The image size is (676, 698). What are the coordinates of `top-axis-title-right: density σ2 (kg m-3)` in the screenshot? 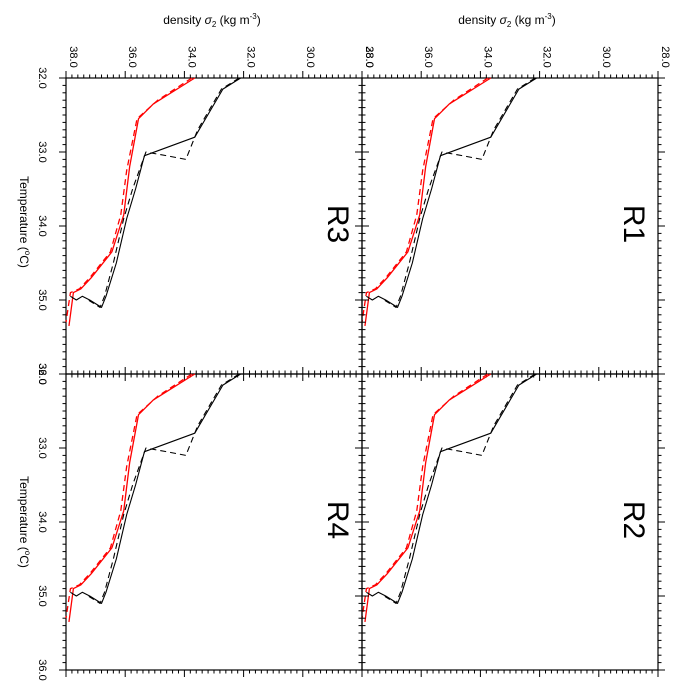 It's located at (507, 20).